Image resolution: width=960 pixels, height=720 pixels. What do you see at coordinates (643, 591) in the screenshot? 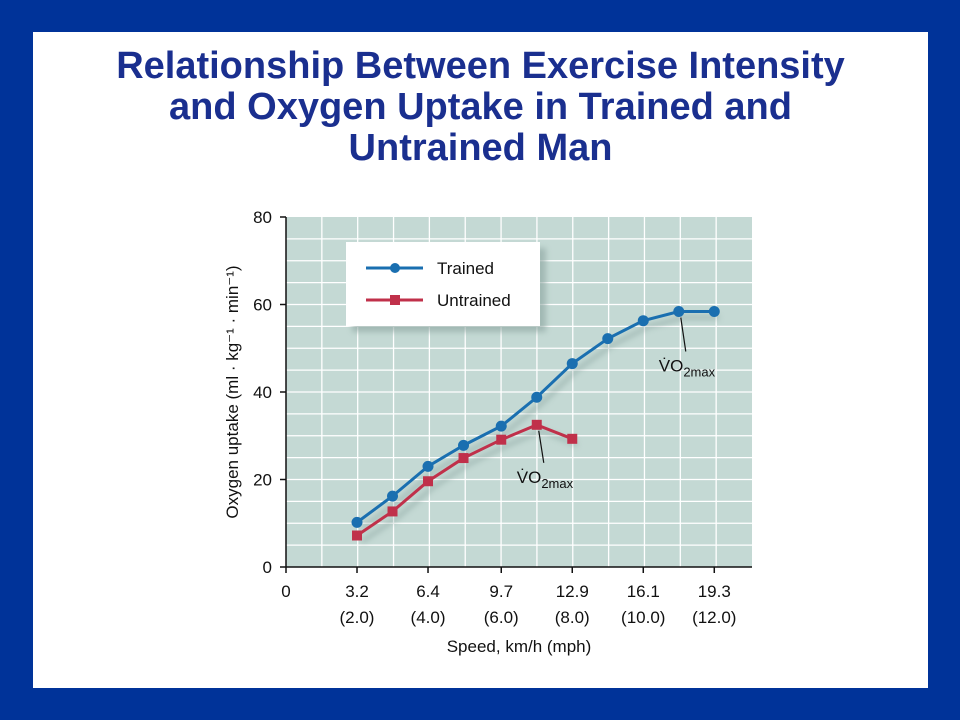
I see `x-tick-label: 16.1` at bounding box center [643, 591].